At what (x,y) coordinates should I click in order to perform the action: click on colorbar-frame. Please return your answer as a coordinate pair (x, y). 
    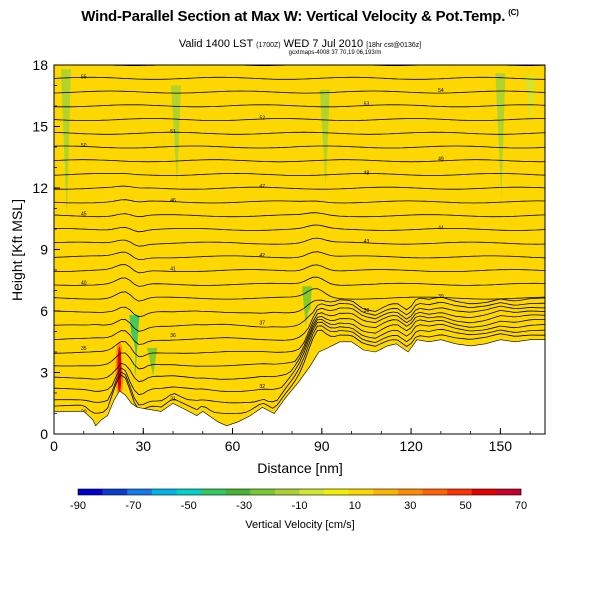
    Looking at the image, I should click on (299, 492).